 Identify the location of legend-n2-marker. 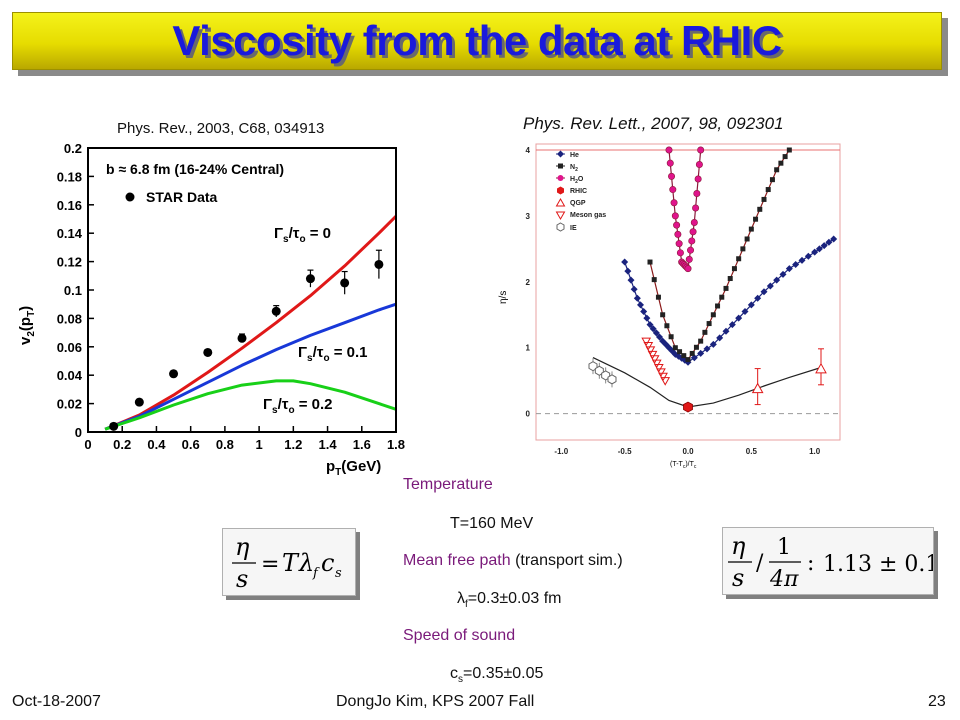
(560, 166).